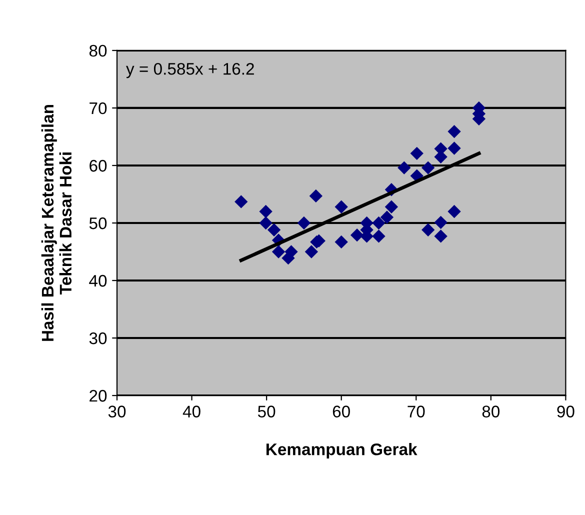 The image size is (585, 515). Describe the element at coordinates (191, 412) in the screenshot. I see `x-tick-label: 40` at that location.